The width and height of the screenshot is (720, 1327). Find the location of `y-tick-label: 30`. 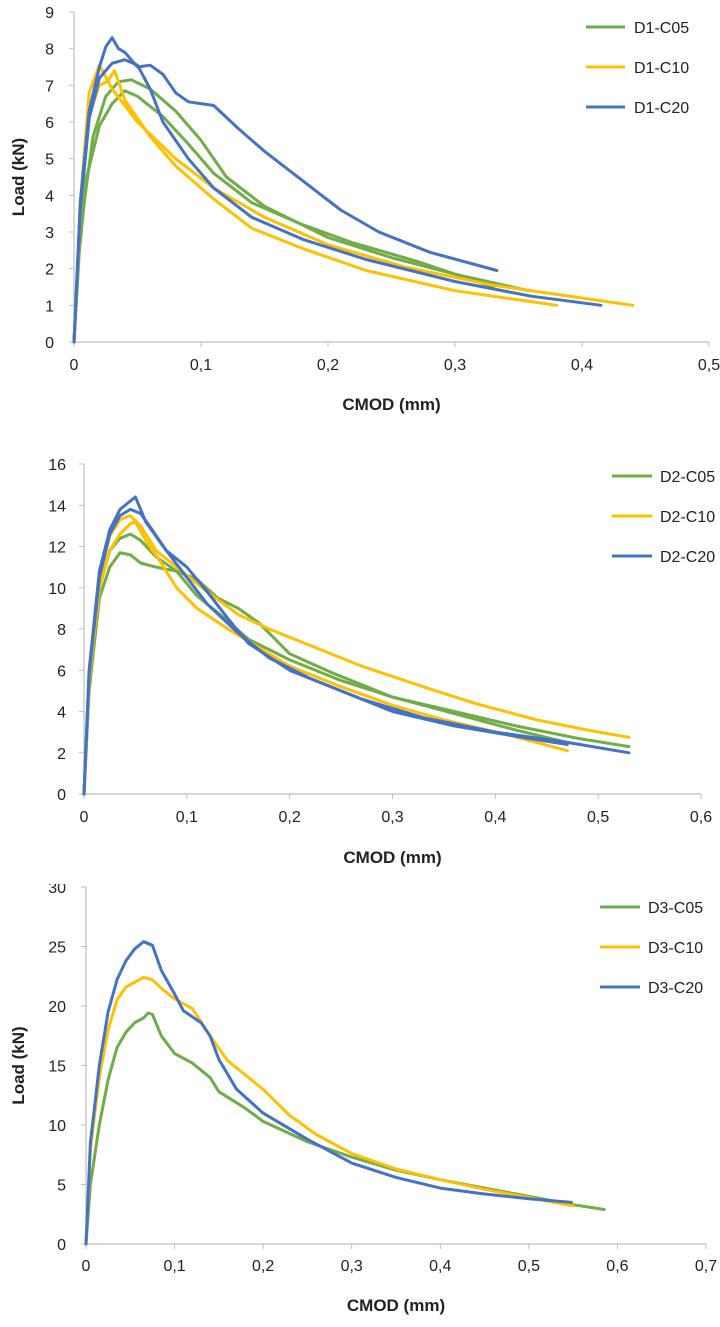

y-tick-label: 30 is located at coordinates (57, 890).